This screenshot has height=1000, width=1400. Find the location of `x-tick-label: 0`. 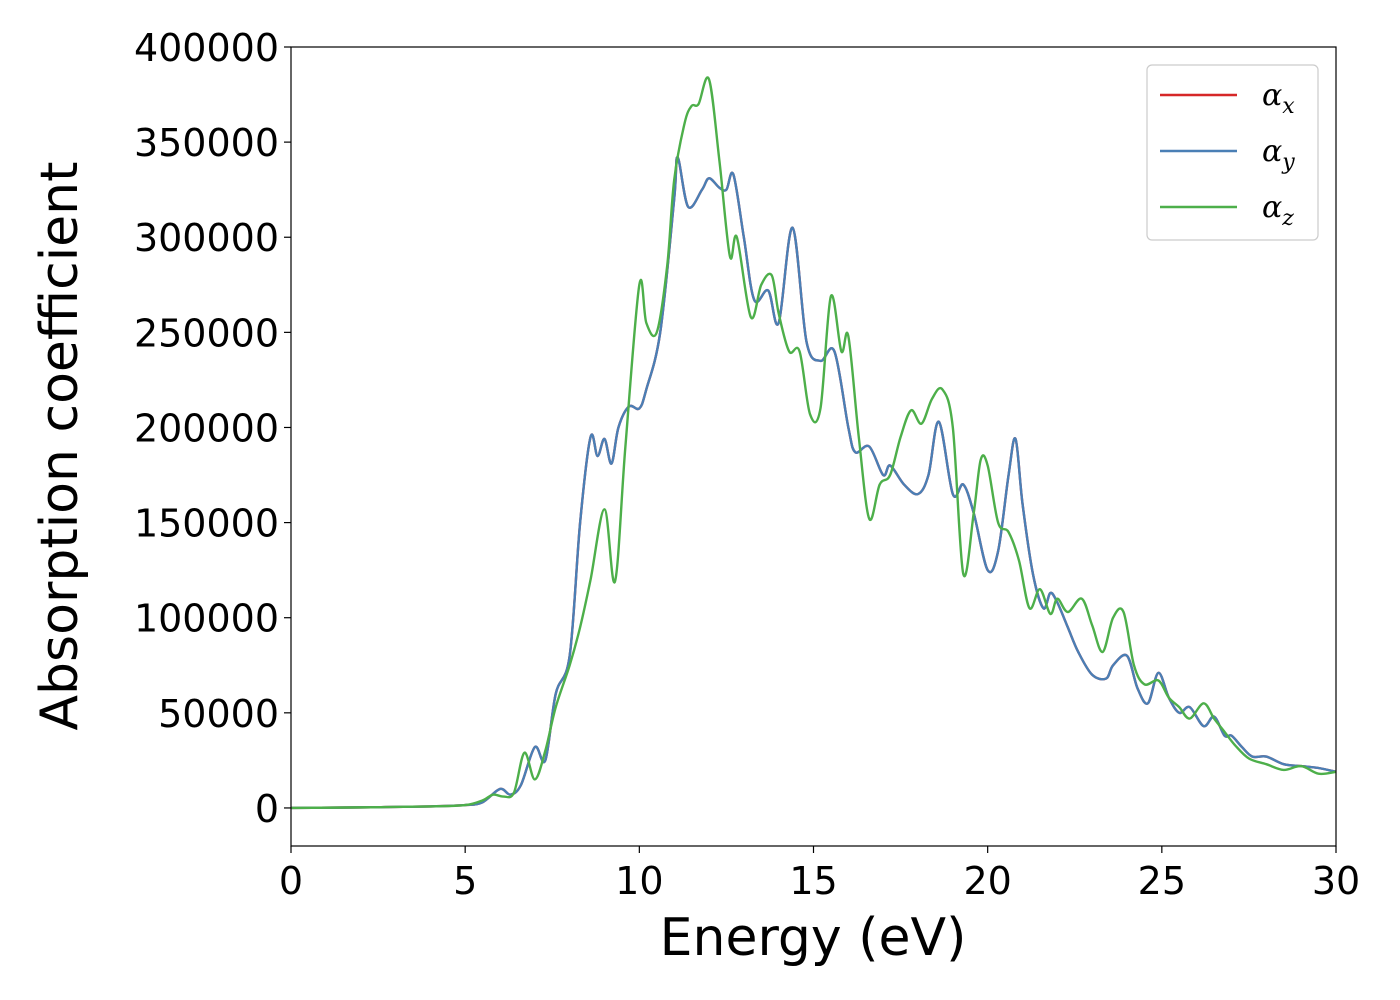

x-tick-label: 0 is located at coordinates (291, 881).